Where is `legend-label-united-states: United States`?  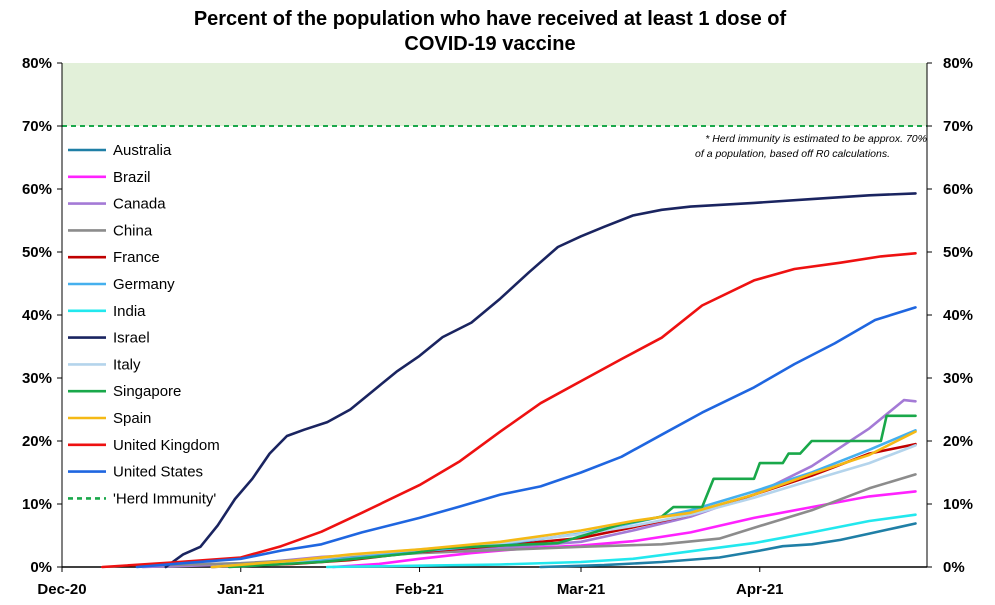
legend-label-united-states: United States is located at coordinates (158, 472).